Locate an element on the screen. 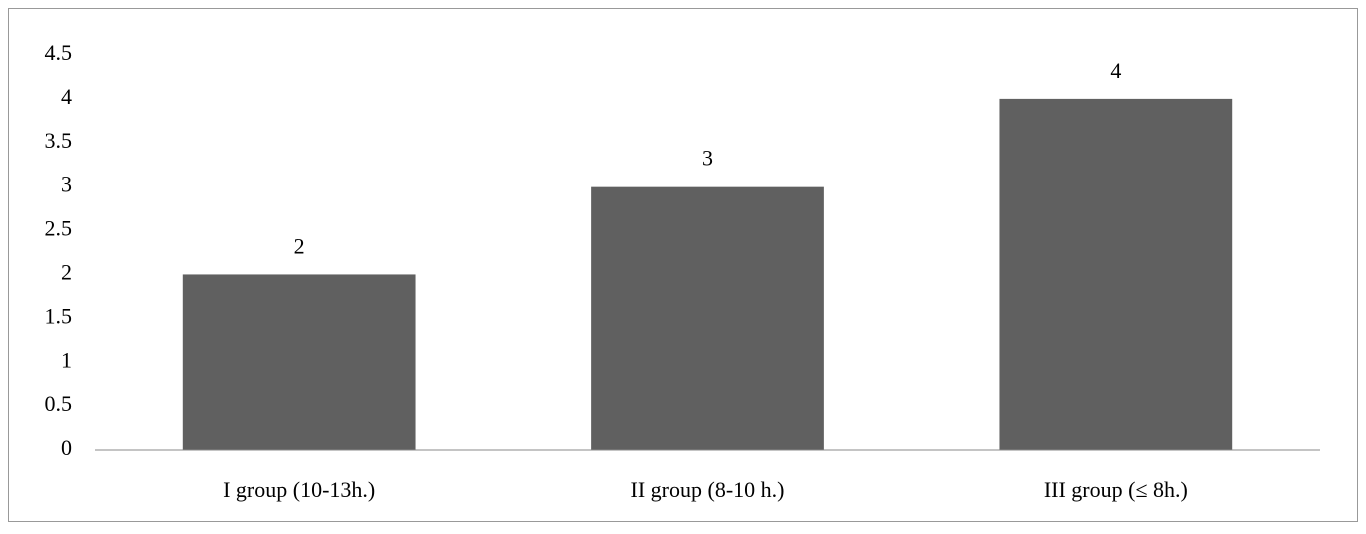 Image resolution: width=1366 pixels, height=534 pixels. data-label: 3 is located at coordinates (707, 158).